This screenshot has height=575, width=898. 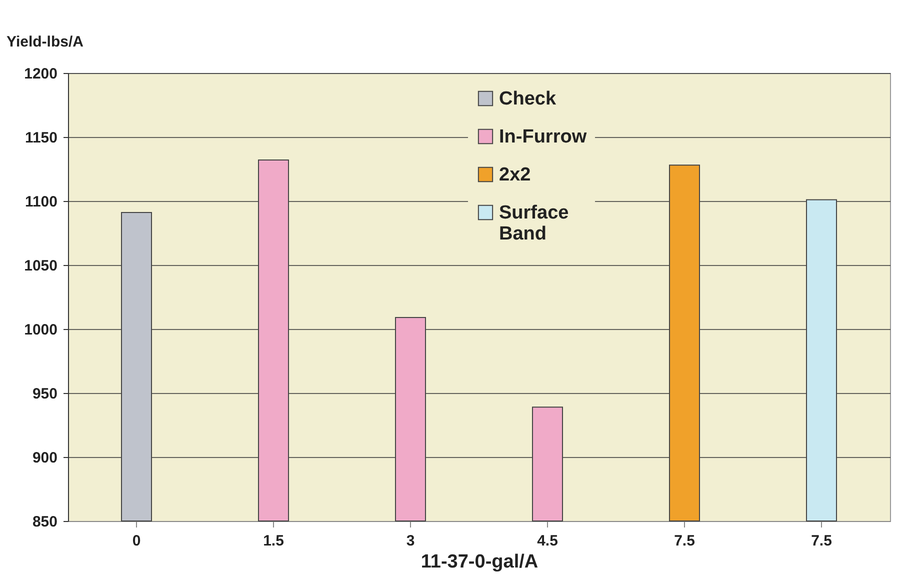 I want to click on y-tick-label: 1150, so click(x=41, y=138).